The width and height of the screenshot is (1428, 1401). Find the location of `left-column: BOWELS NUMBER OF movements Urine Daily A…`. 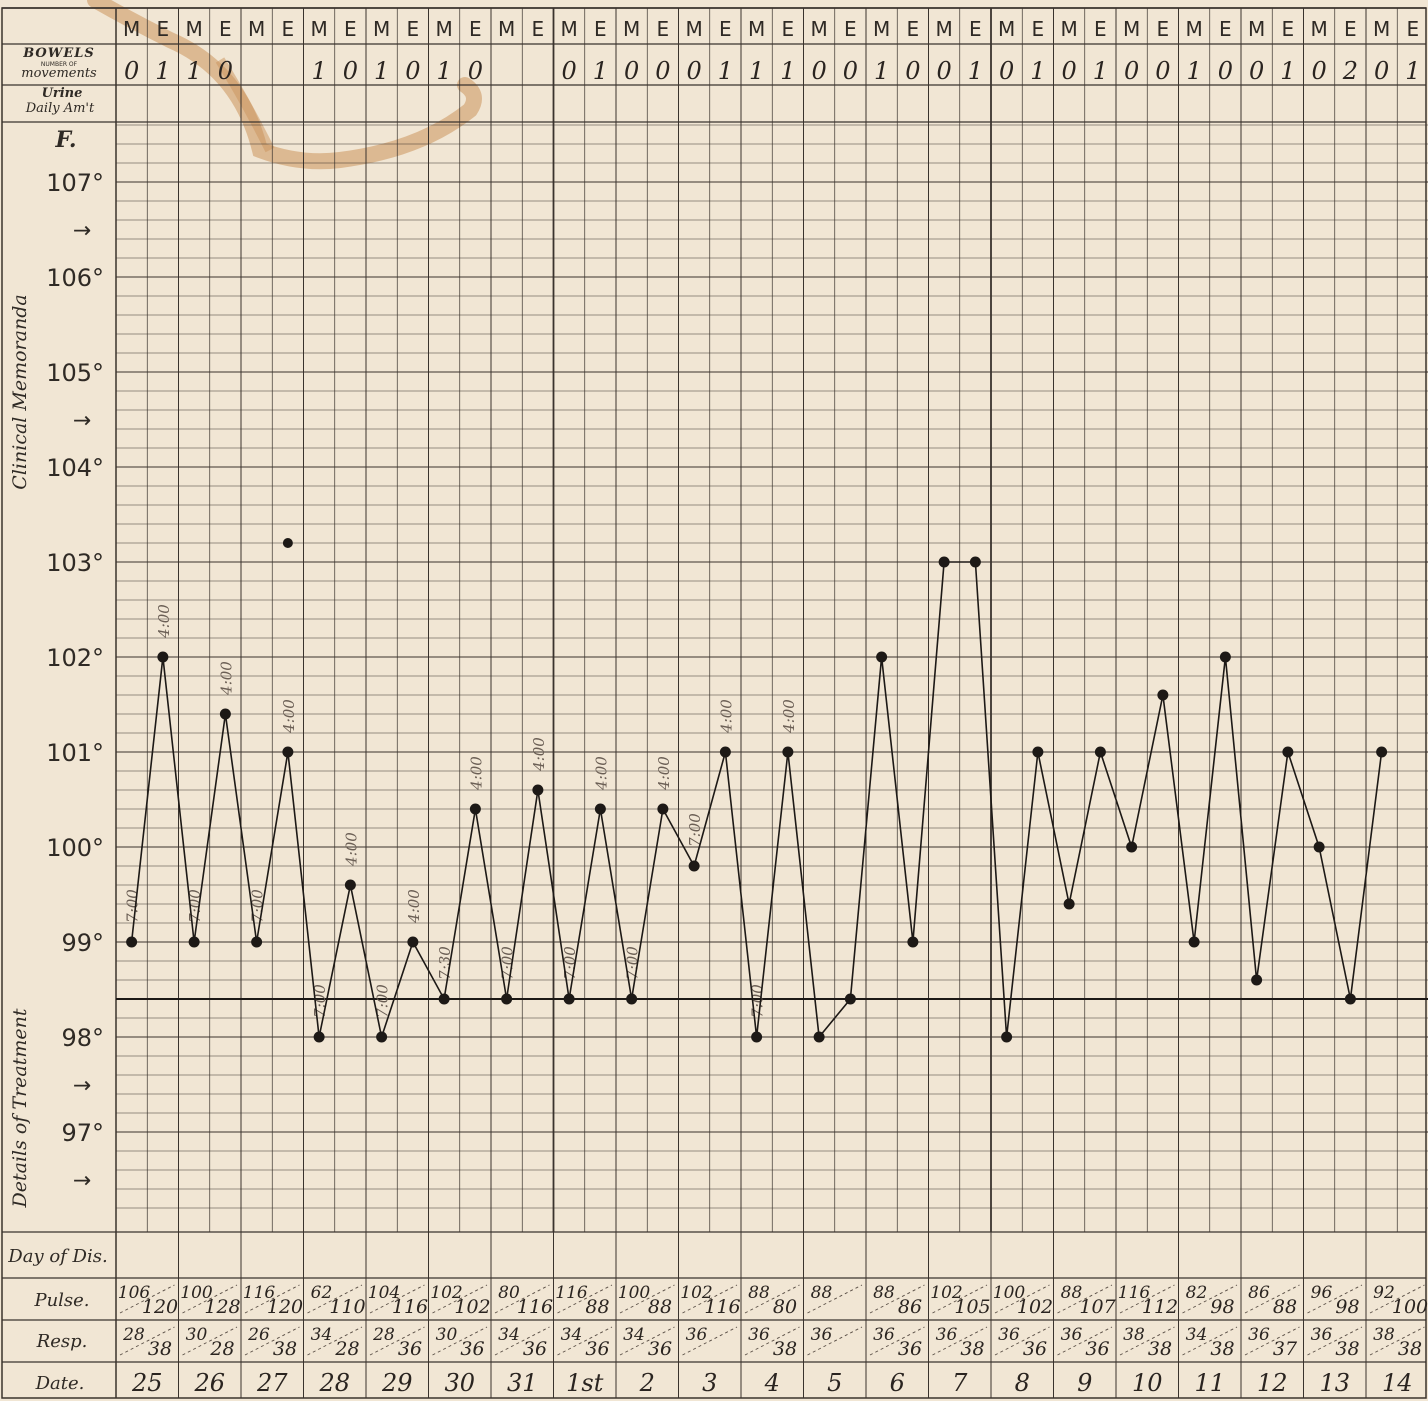

left-column: BOWELS NUMBER OF movements Urine Daily A… is located at coordinates (57, 720).